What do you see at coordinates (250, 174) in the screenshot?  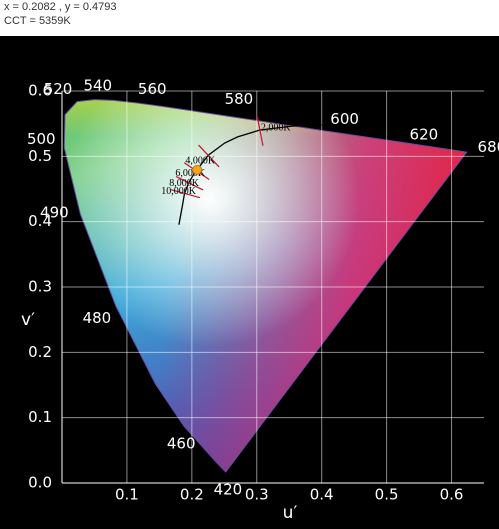 I see `planckian-locus` at bounding box center [250, 174].